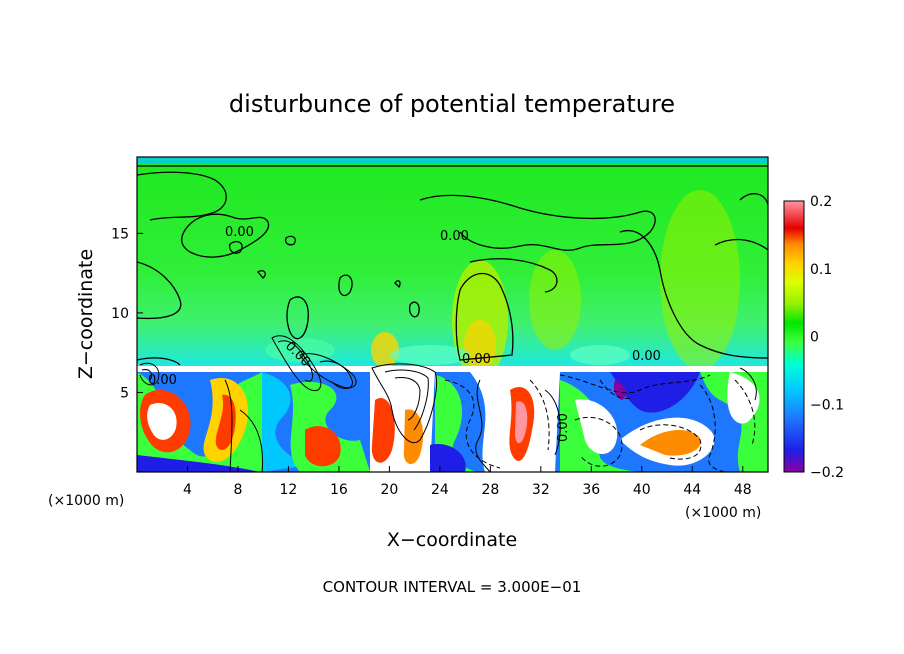 The height and width of the screenshot is (654, 904). What do you see at coordinates (794, 336) in the screenshot?
I see `colorbar` at bounding box center [794, 336].